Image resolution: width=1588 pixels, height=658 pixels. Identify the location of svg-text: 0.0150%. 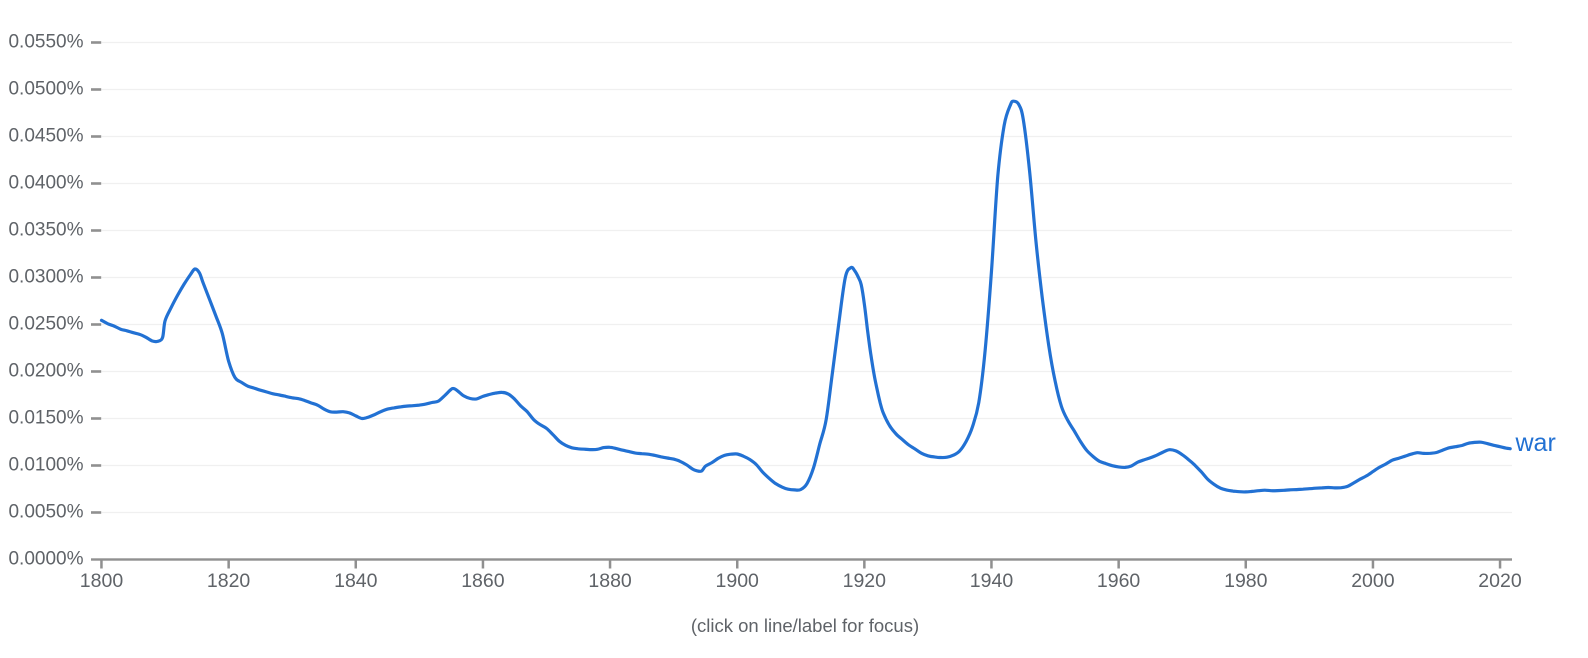
(45, 418).